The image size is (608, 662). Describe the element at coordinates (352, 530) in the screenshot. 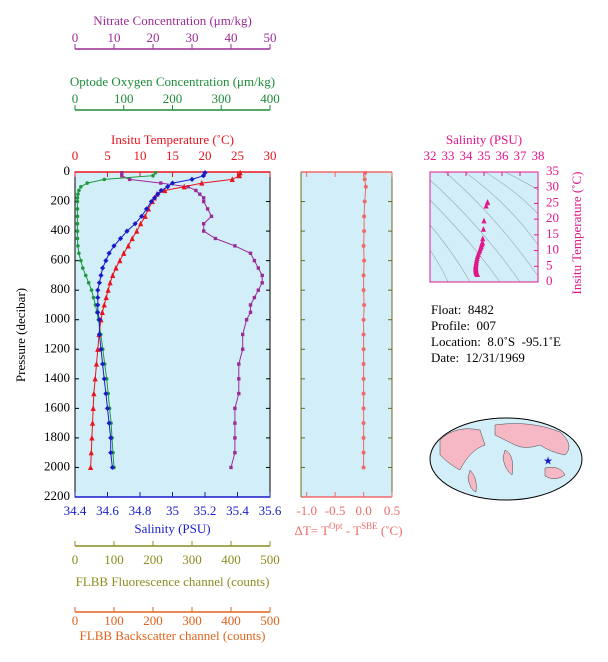

I see `x-axis-title-part: - T` at that location.